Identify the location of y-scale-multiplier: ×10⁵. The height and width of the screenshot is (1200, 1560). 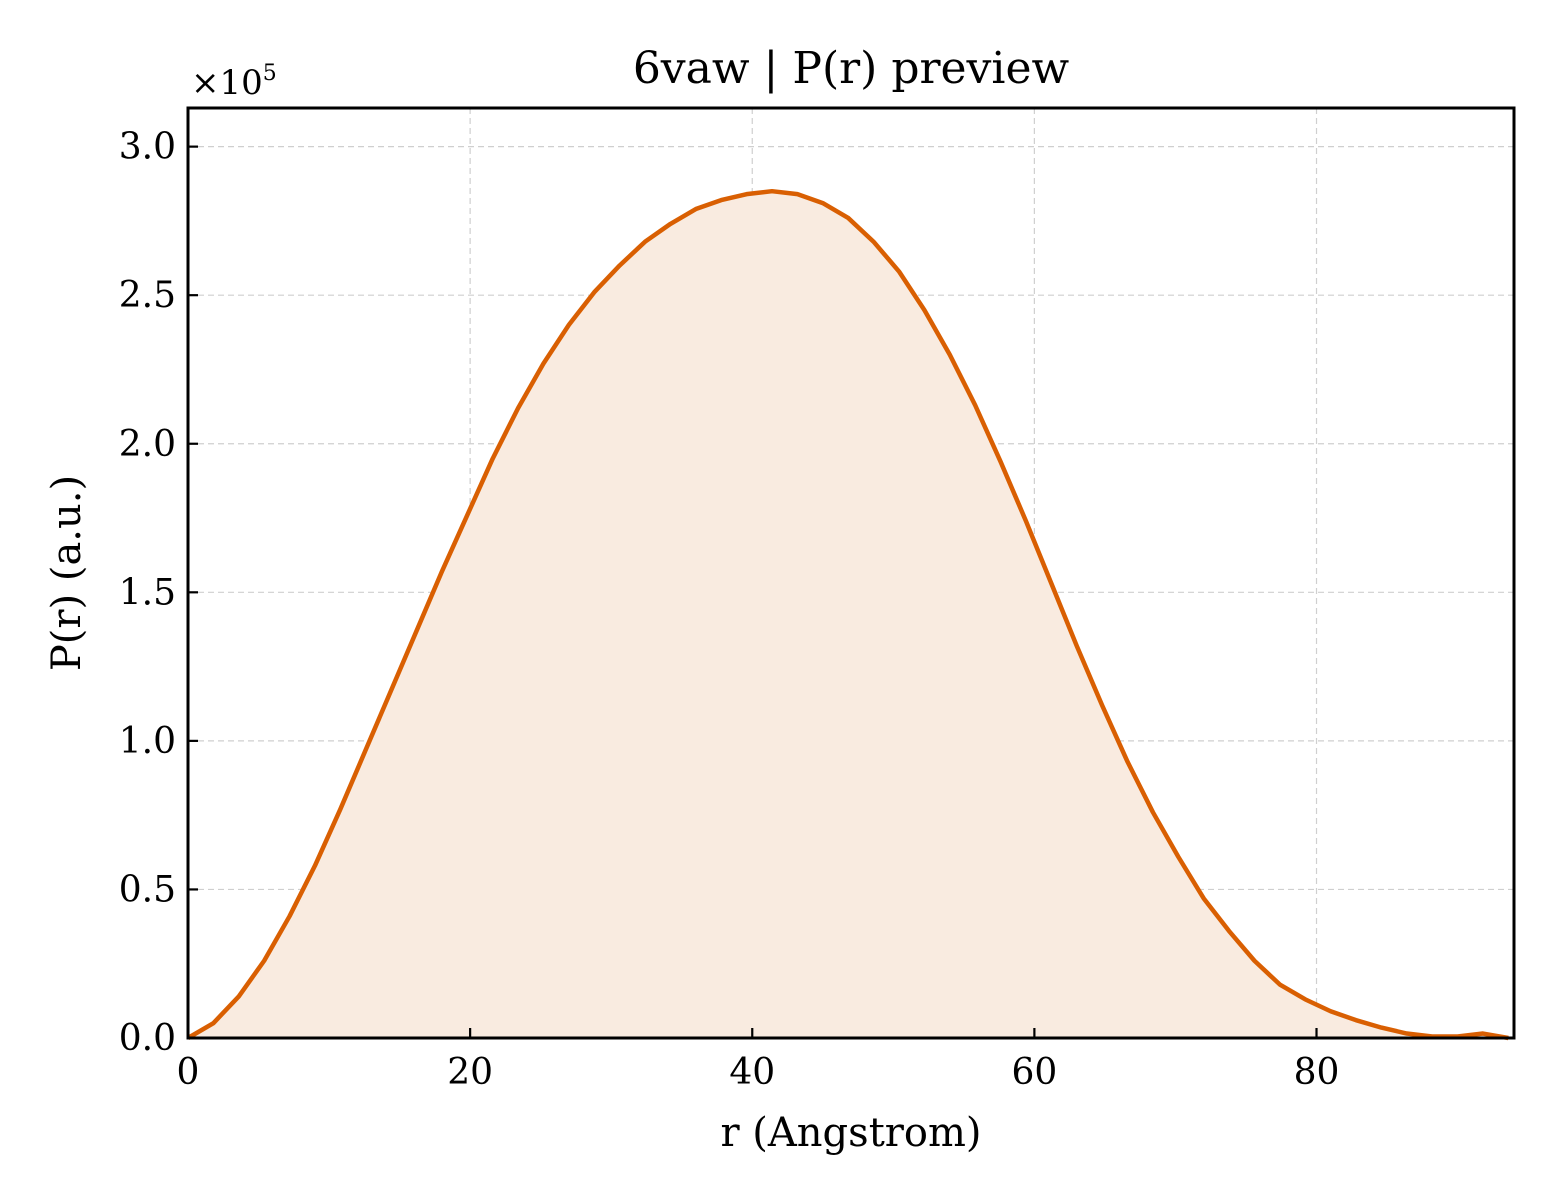
(234, 82).